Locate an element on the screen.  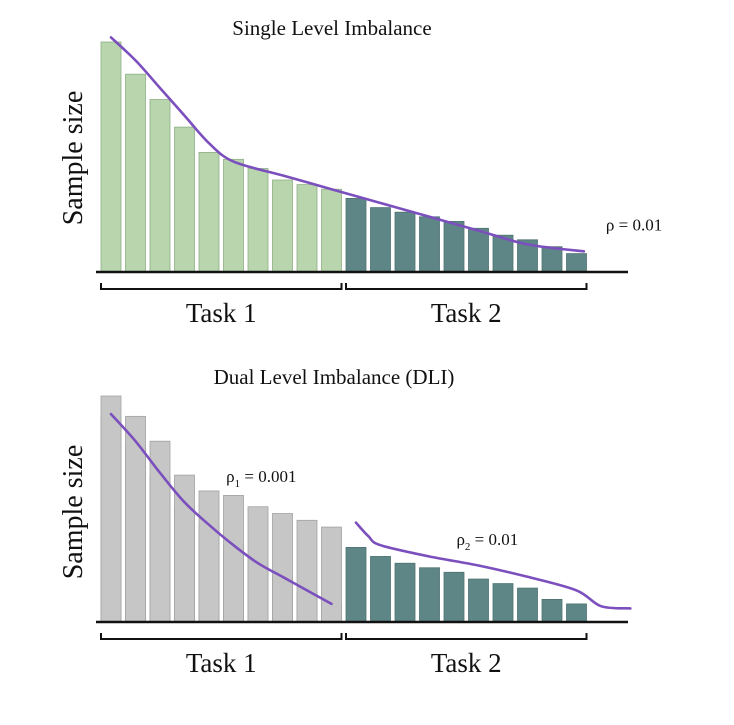
rho-annotation-2: ρ2 = 0.01 is located at coordinates (487, 541).